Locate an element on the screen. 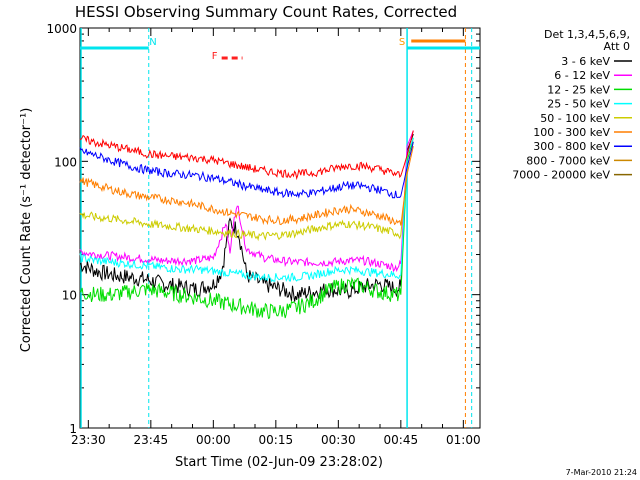 The image size is (640, 480). y-tick-label: 10 is located at coordinates (69, 296).